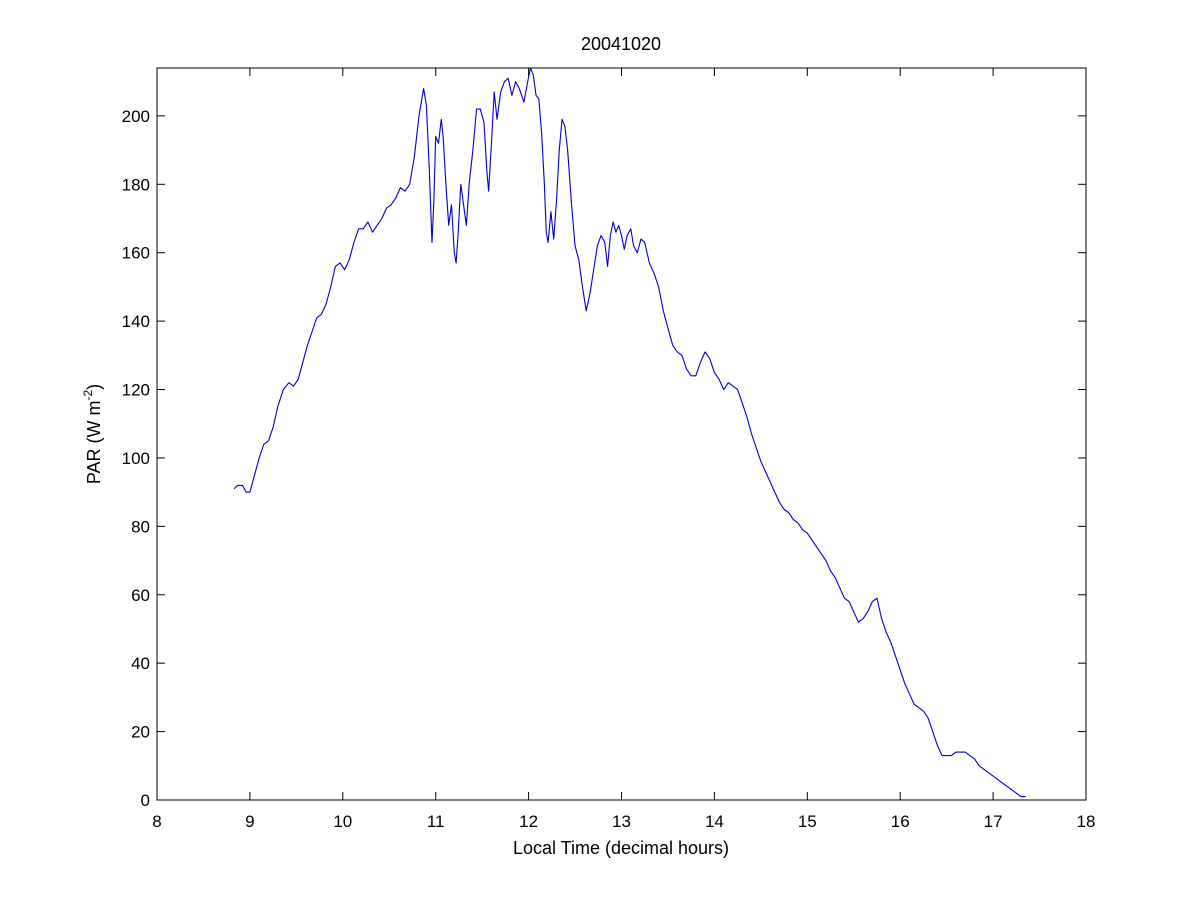 This screenshot has height=900, width=1200. I want to click on x-tick-label: 14, so click(714, 821).